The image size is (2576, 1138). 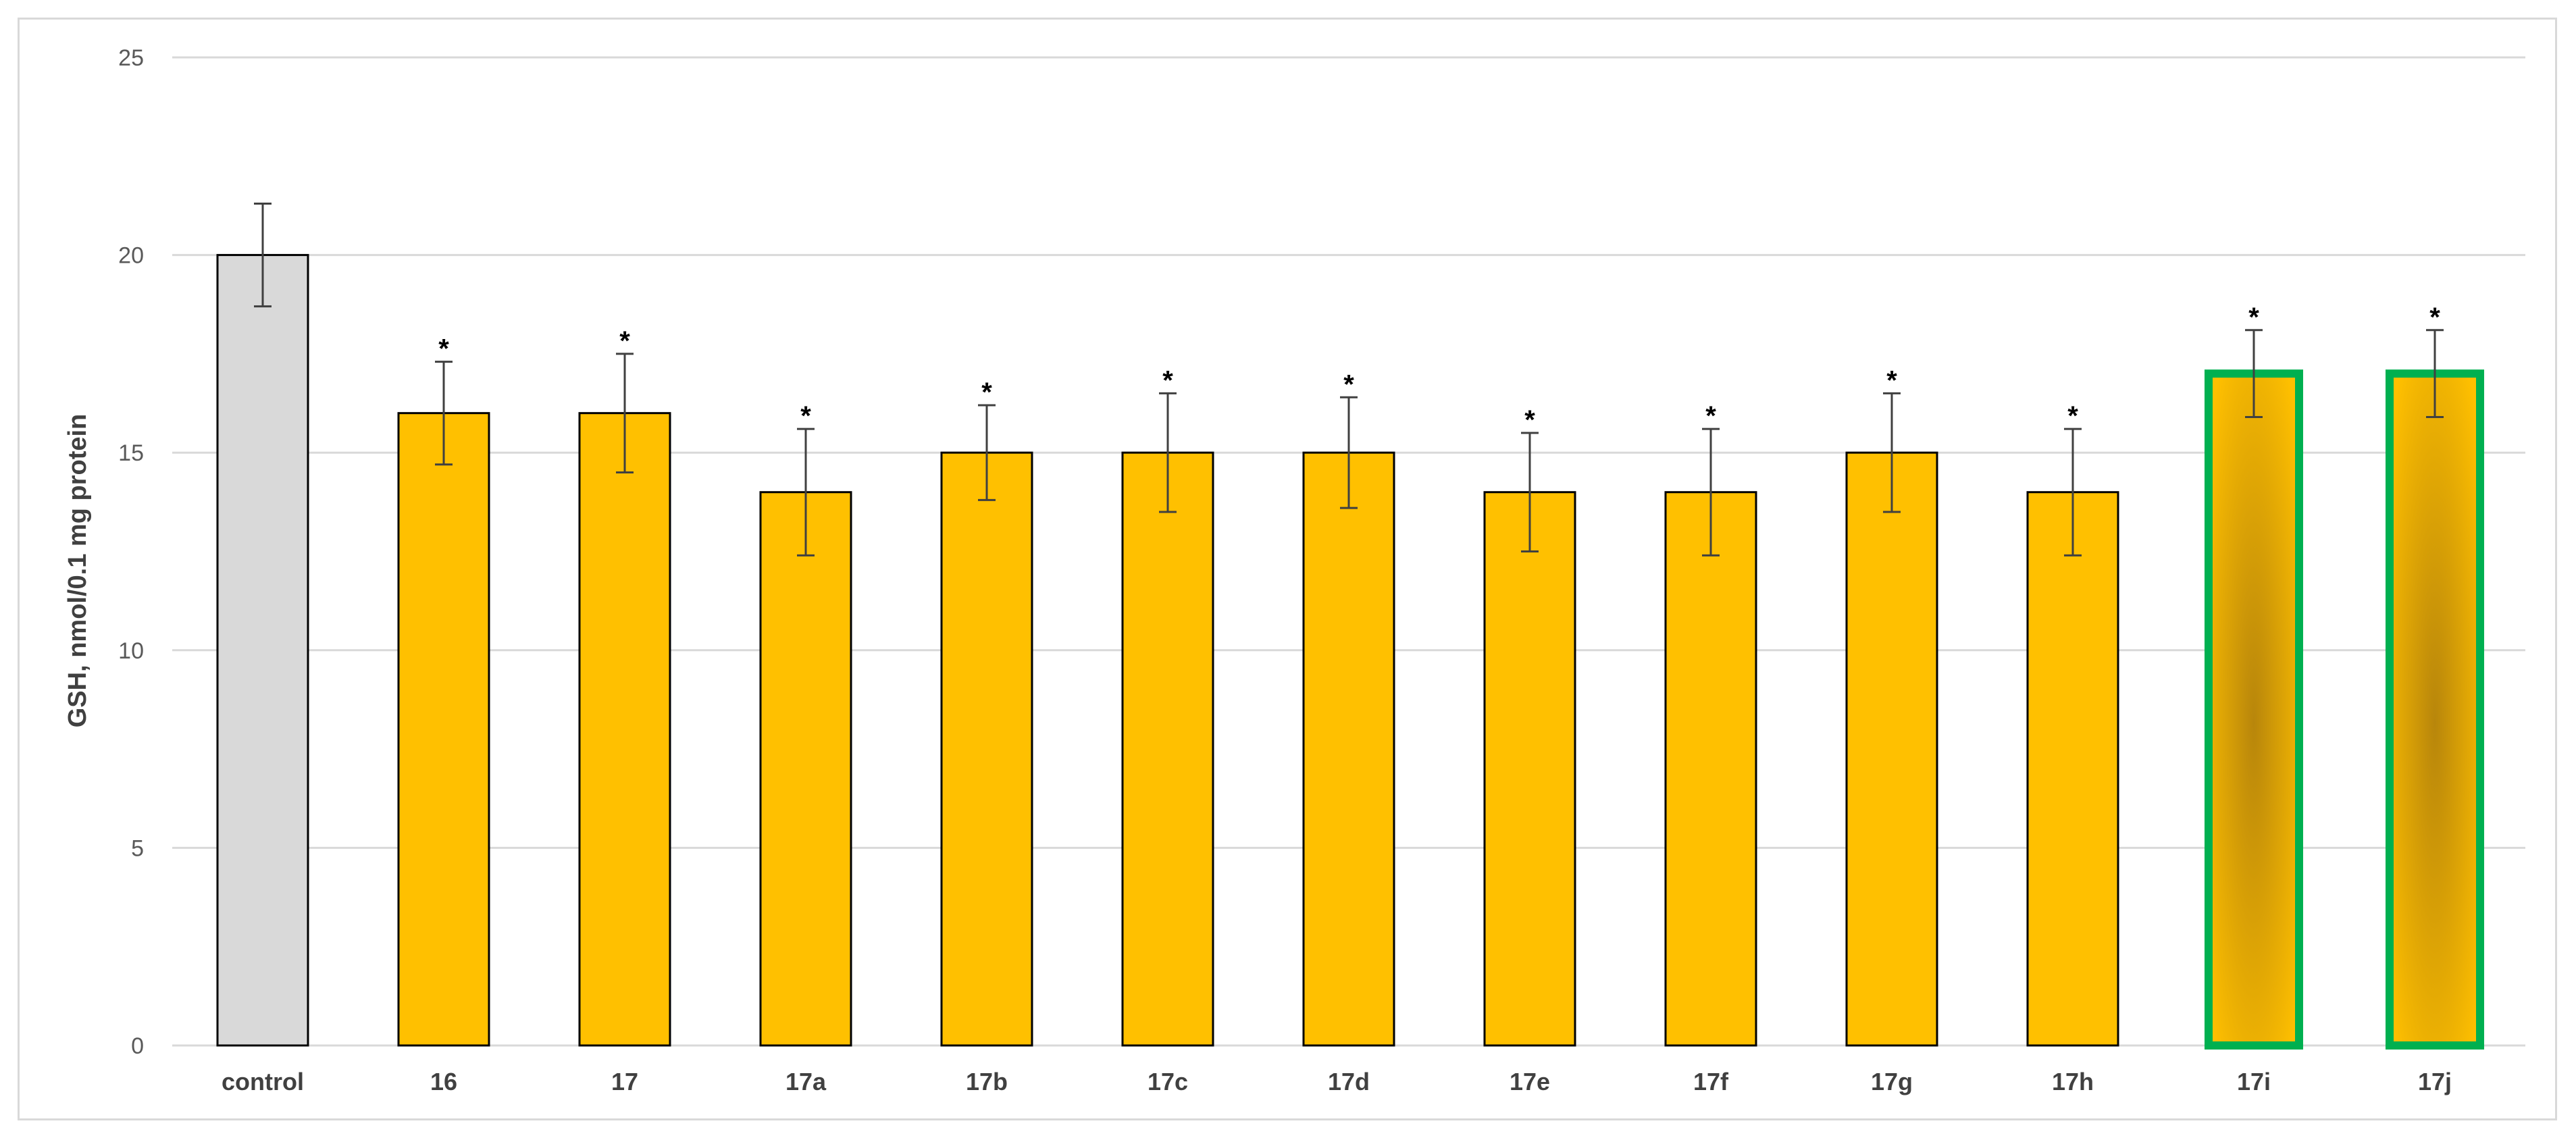 I want to click on x-tick-label-control: control, so click(x=263, y=1081).